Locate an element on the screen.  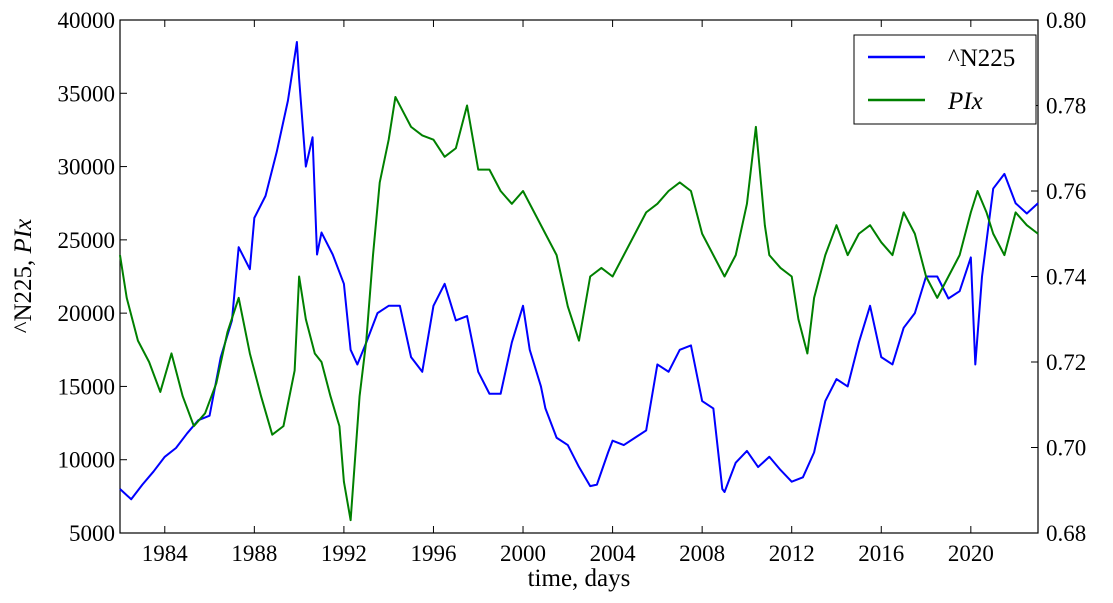
y-right-tick-label: 0.76 is located at coordinates (1066, 191).